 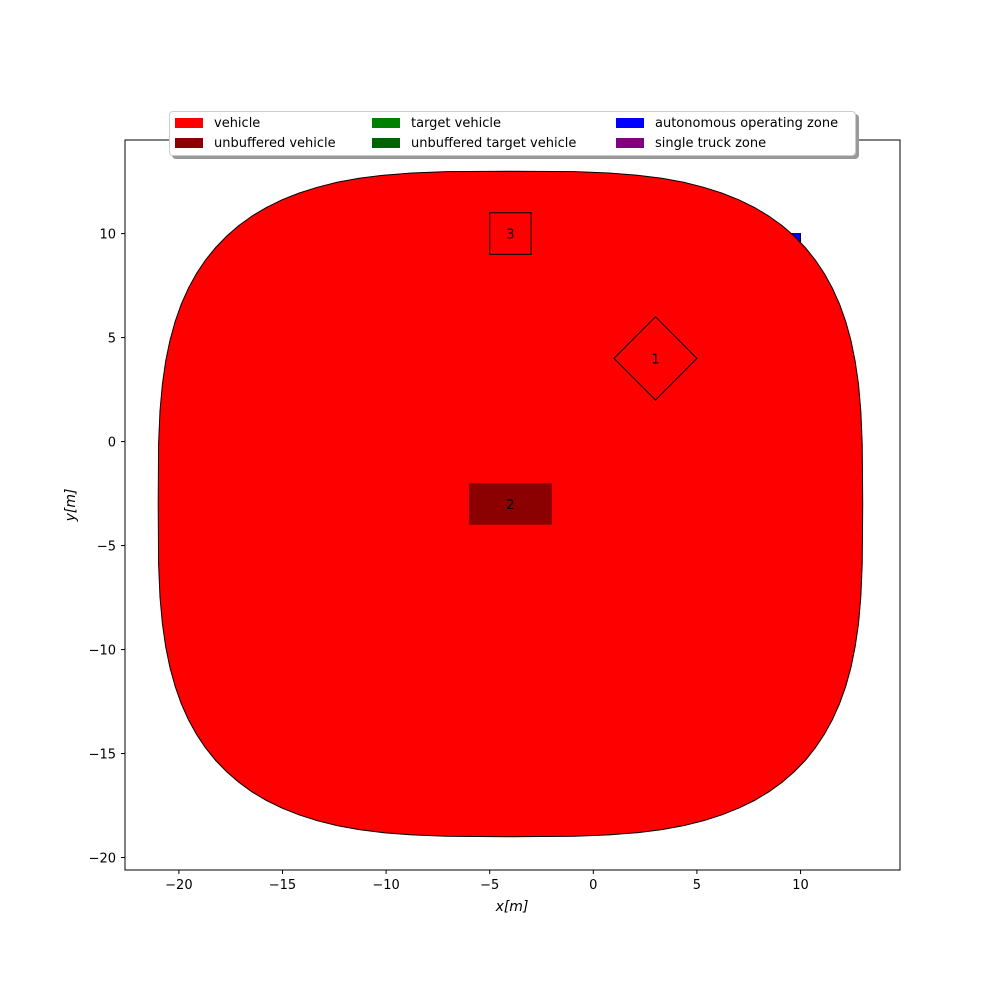 I want to click on legend-label: autonomous operating zone, so click(x=747, y=123).